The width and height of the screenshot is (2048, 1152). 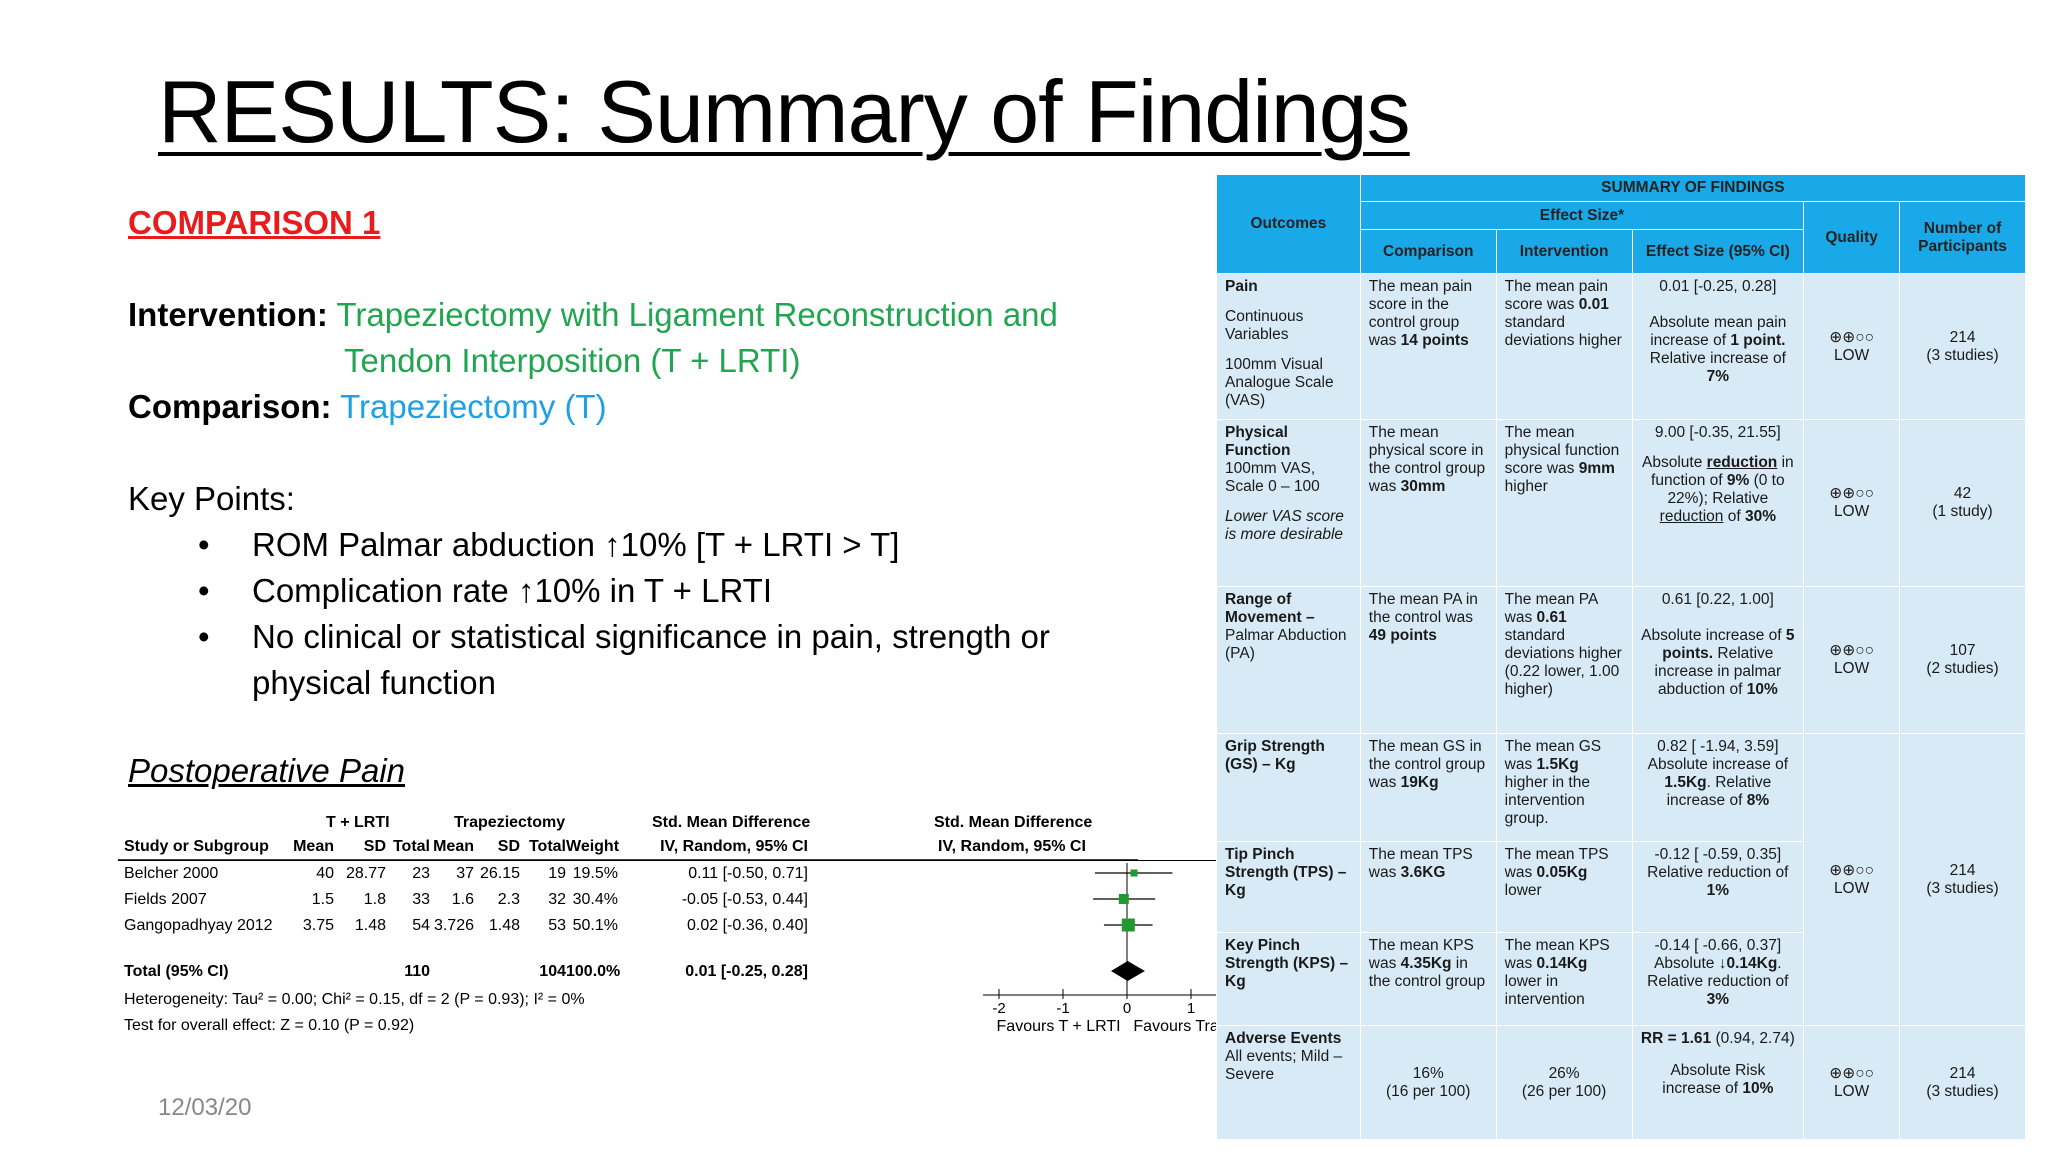 I want to click on row-mean1: 3.75, so click(x=318, y=925).